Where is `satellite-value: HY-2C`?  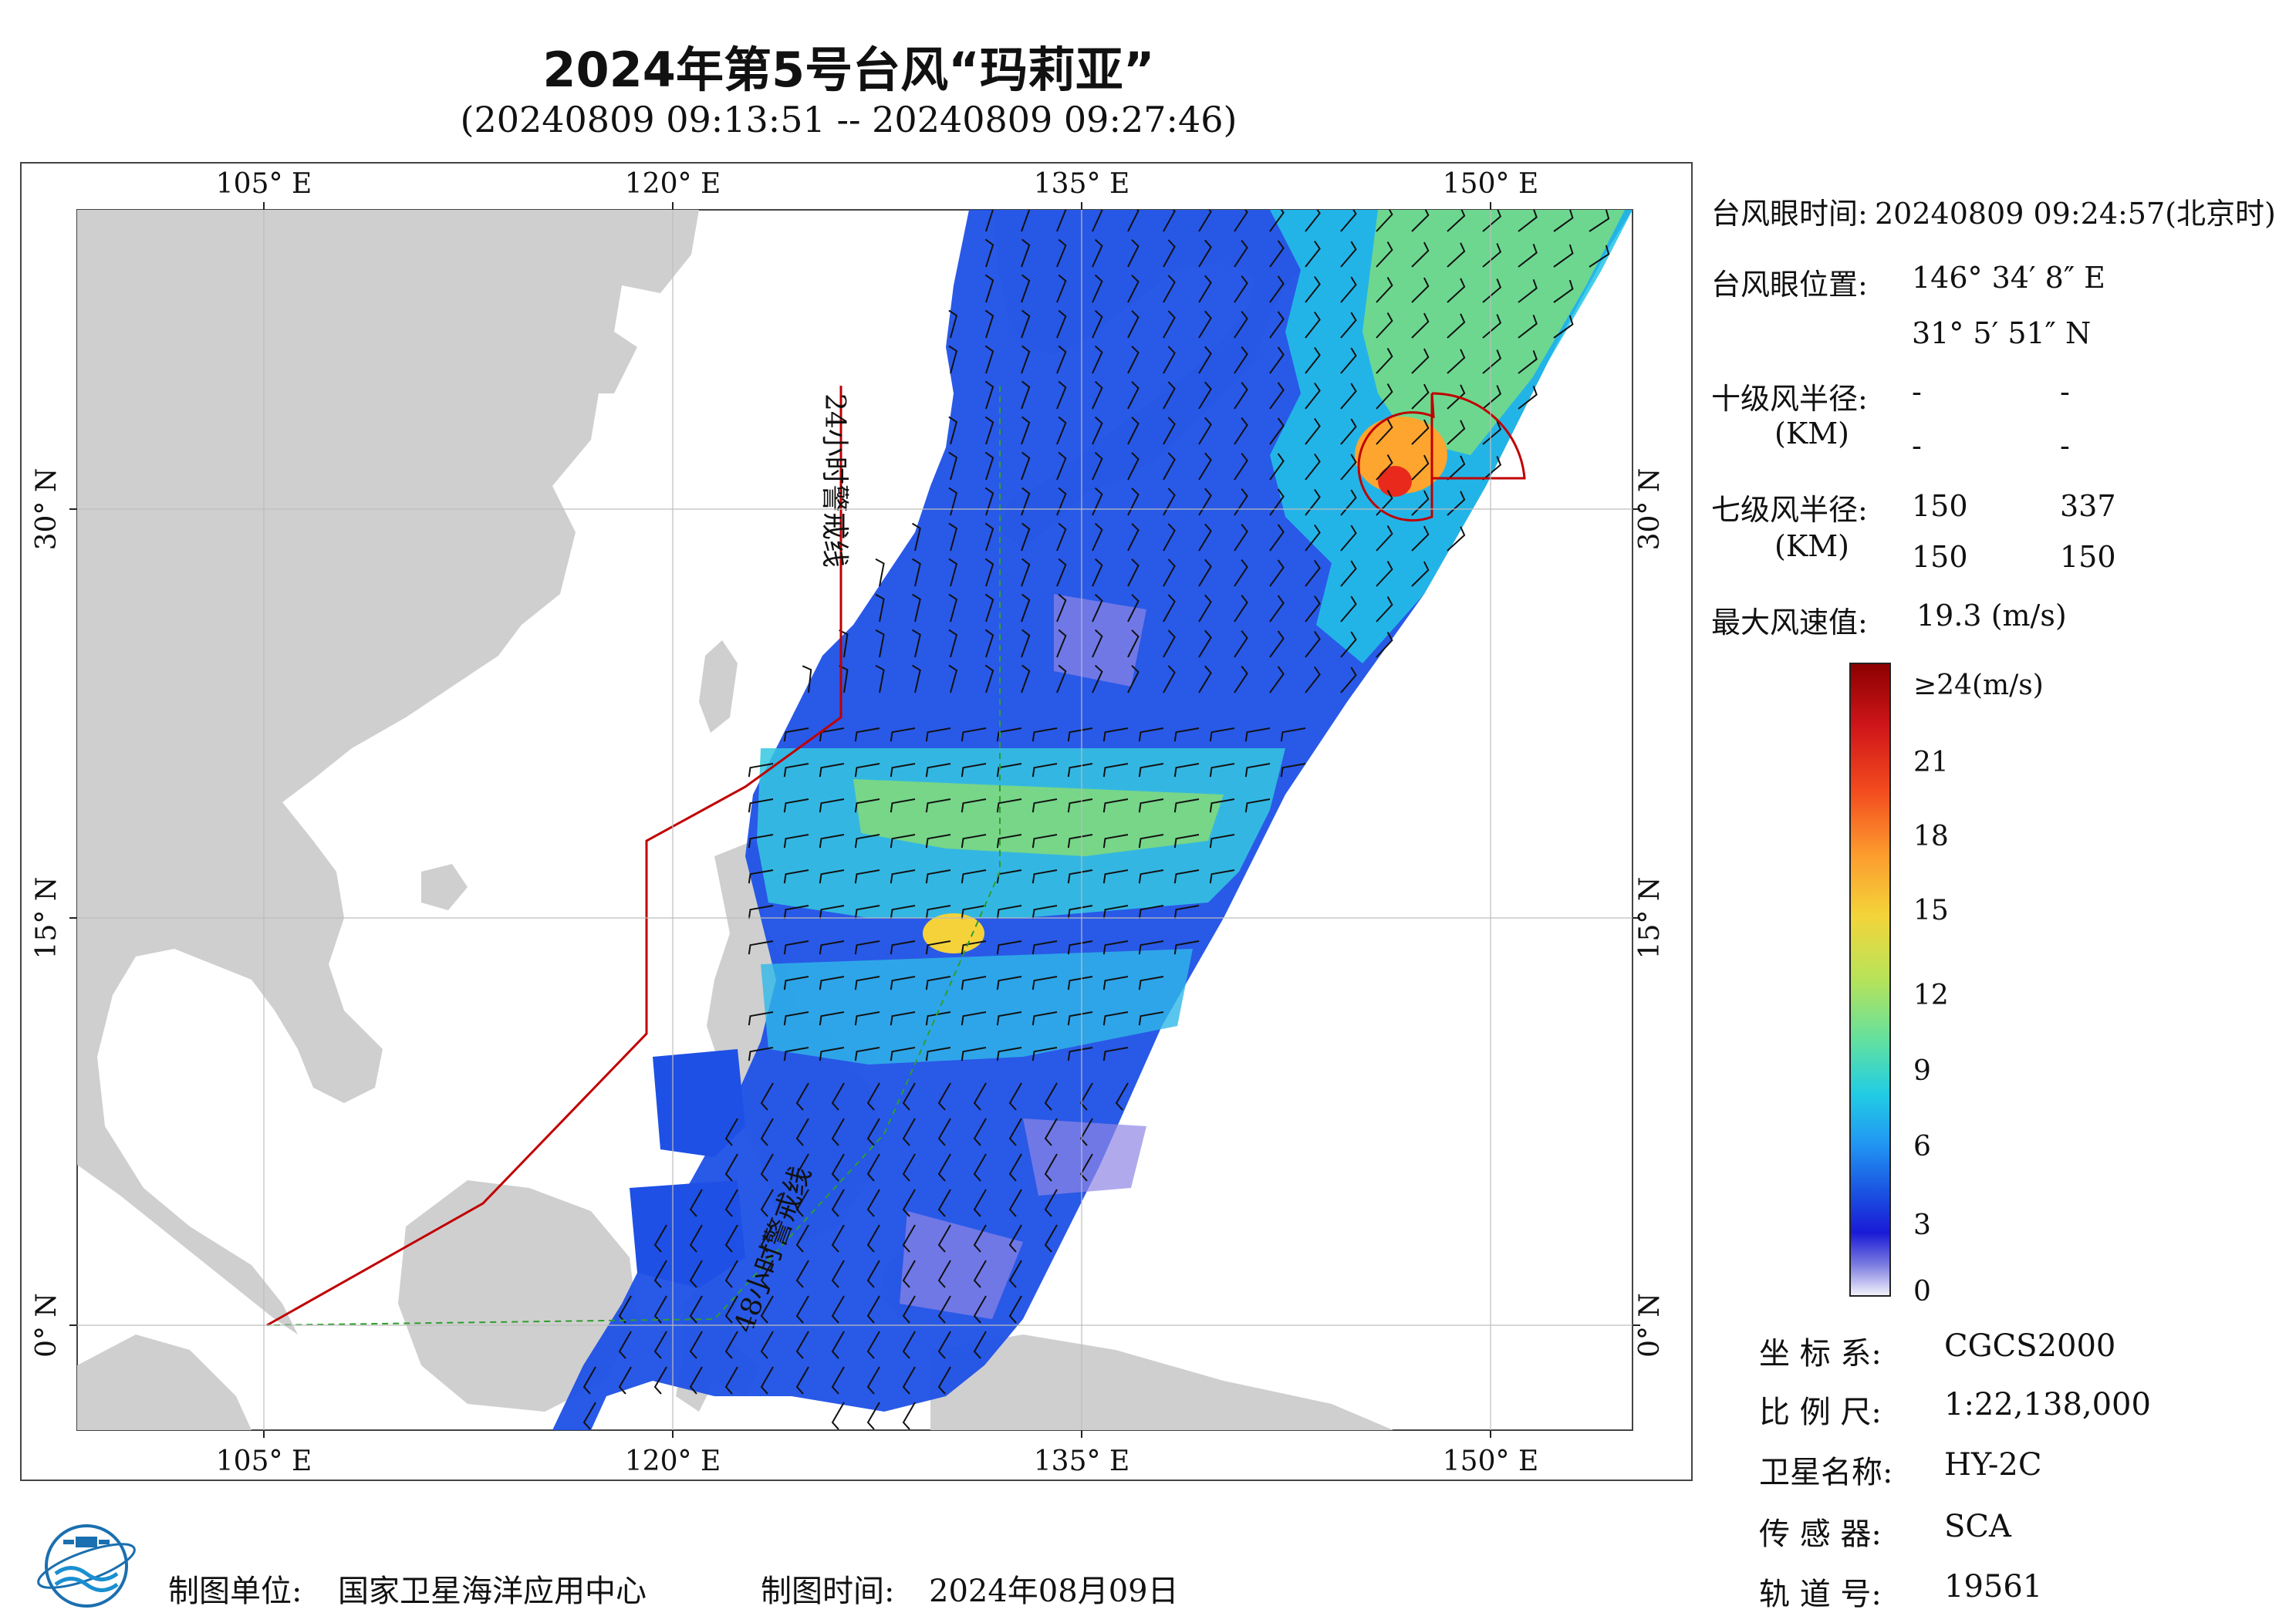
satellite-value: HY-2C is located at coordinates (1993, 1465).